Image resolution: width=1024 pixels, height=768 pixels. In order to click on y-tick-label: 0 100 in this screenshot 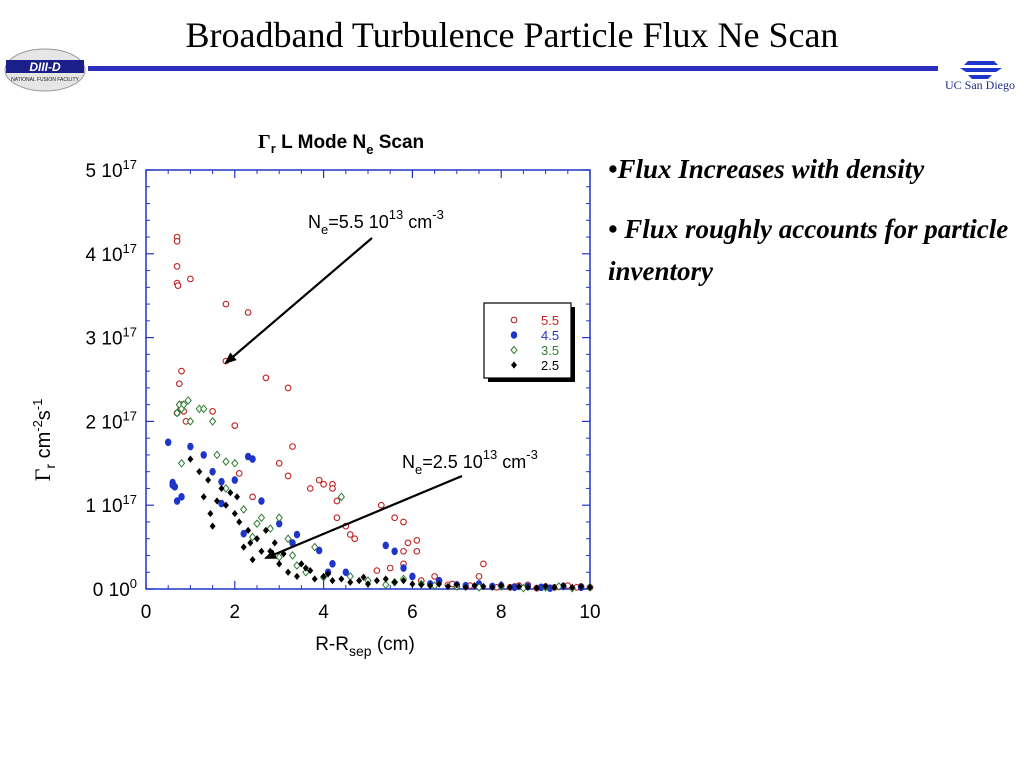, I will do `click(115, 588)`.